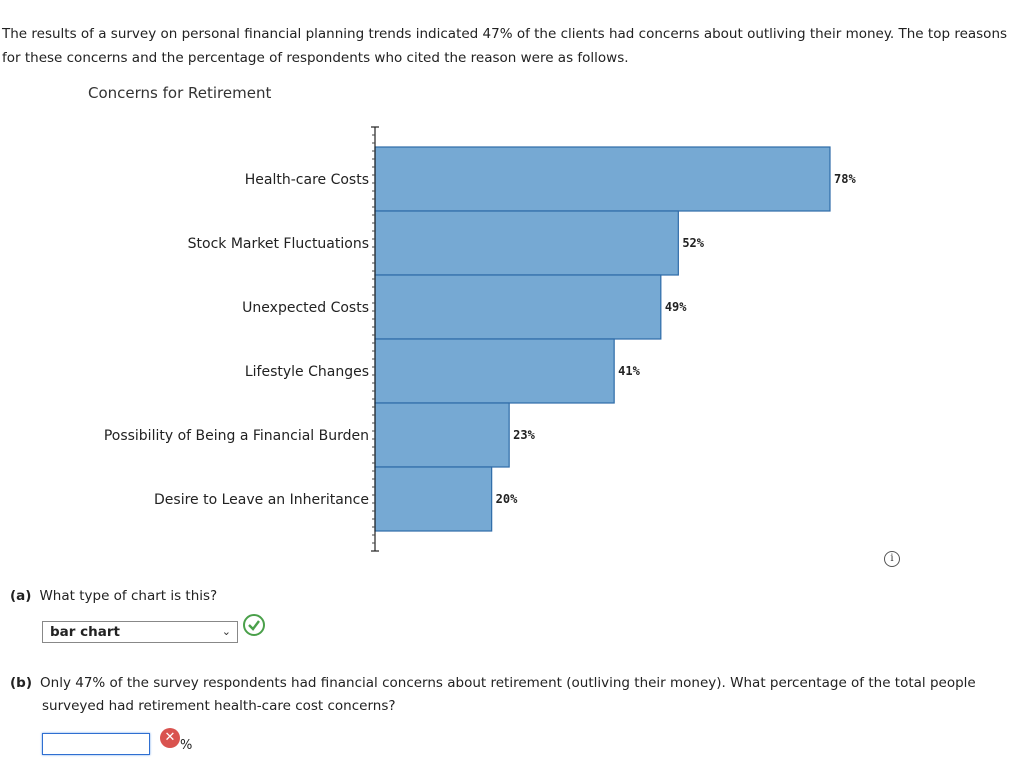  I want to click on category-label-5: Desire to Leave an Inheritance, so click(261, 500).